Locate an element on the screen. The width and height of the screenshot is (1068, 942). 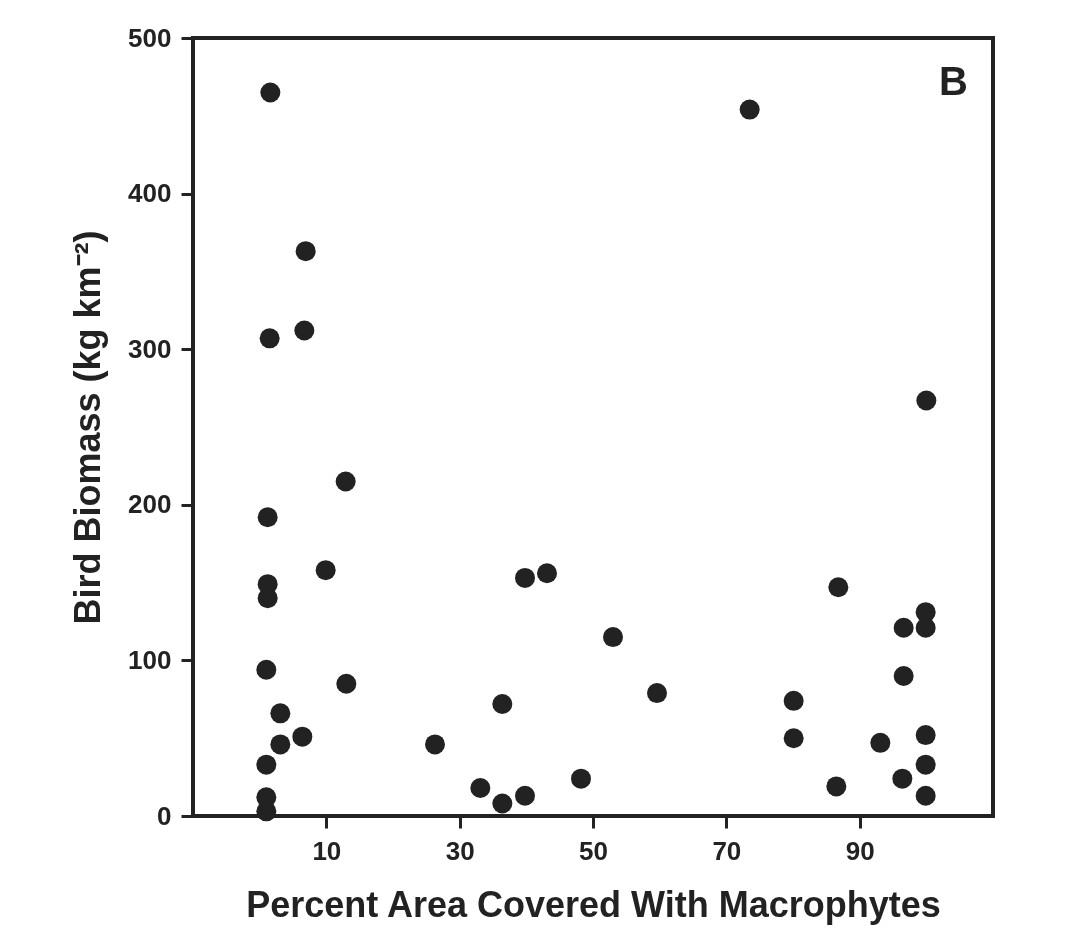
y-tick-label: 500 is located at coordinates (150, 37).